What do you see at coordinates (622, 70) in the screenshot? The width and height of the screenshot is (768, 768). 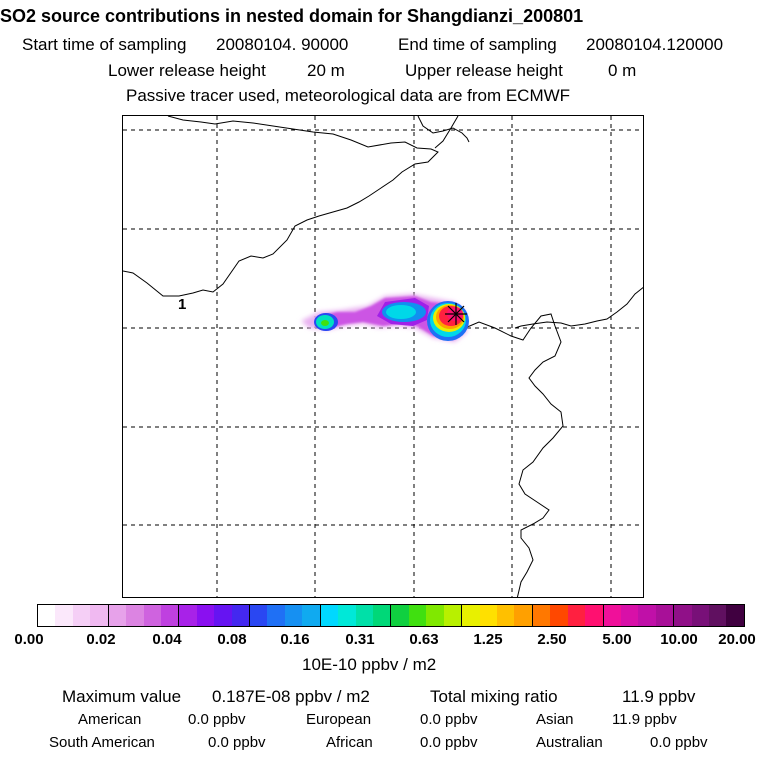 I see `upper-height-value: 0 m` at bounding box center [622, 70].